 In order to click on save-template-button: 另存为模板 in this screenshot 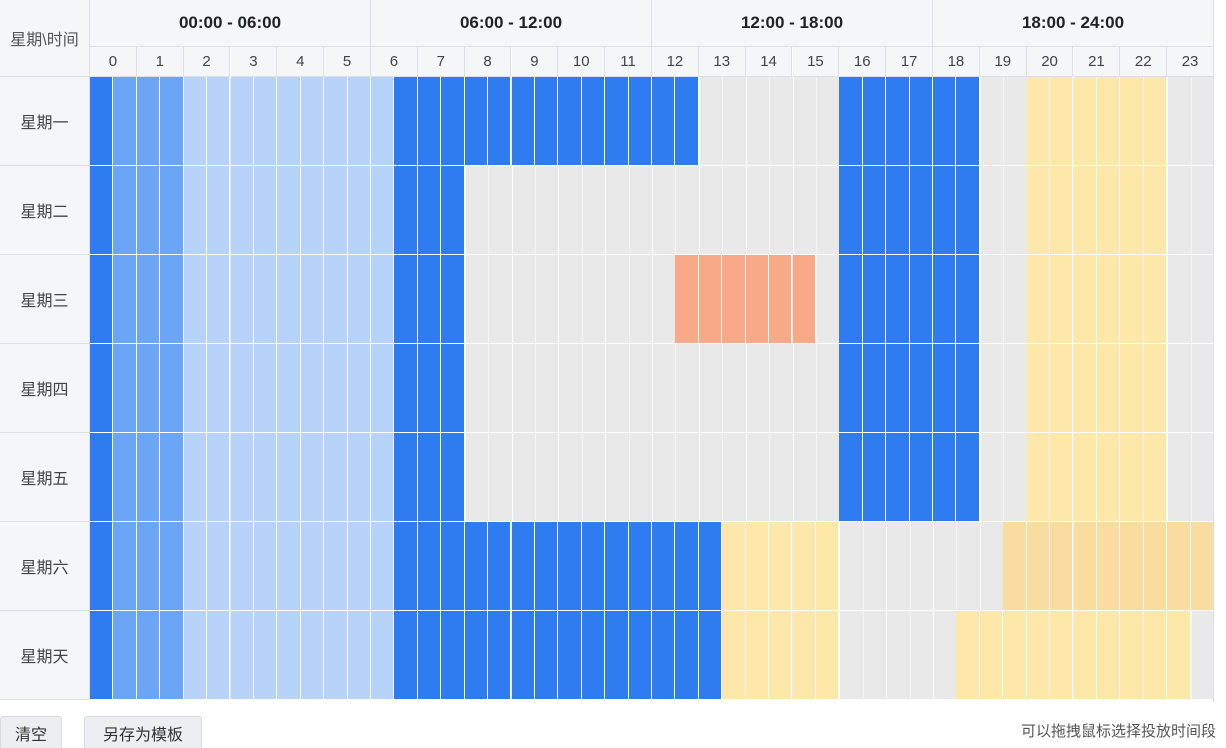, I will do `click(143, 732)`.